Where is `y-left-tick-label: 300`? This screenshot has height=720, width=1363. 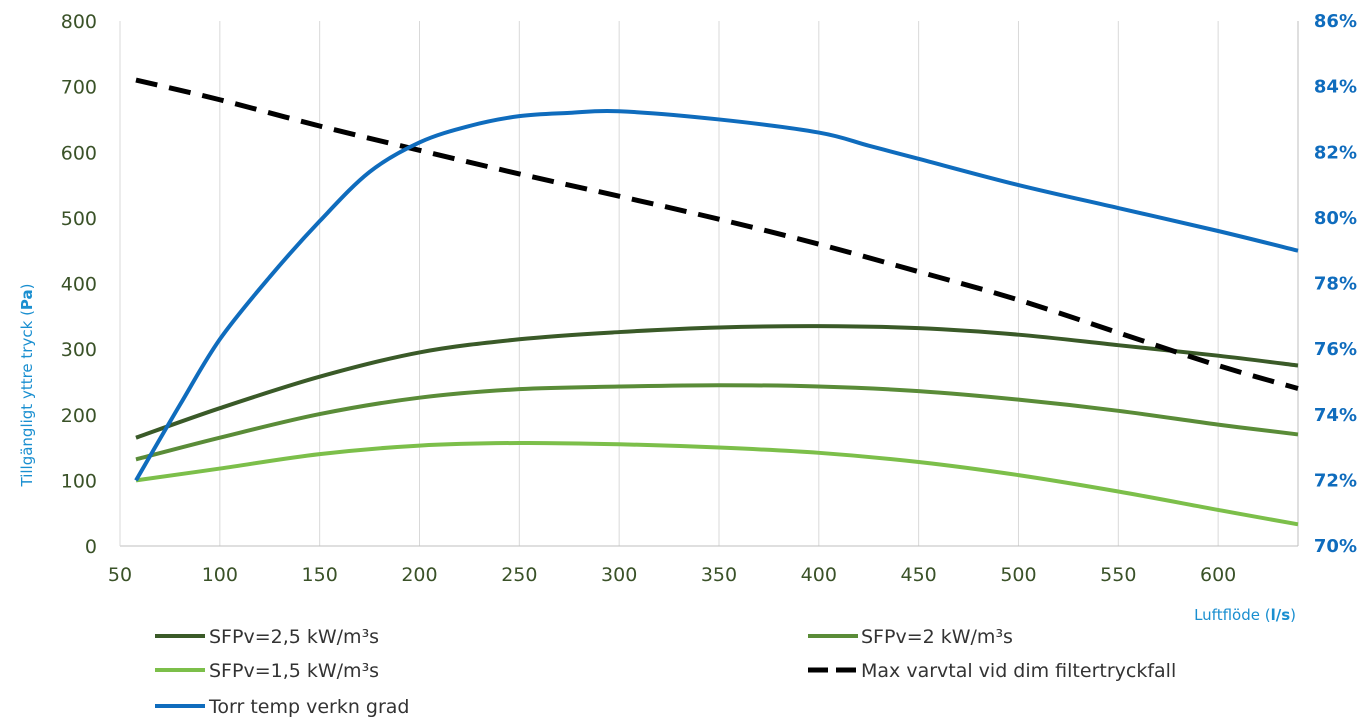
y-left-tick-label: 300 is located at coordinates (79, 350).